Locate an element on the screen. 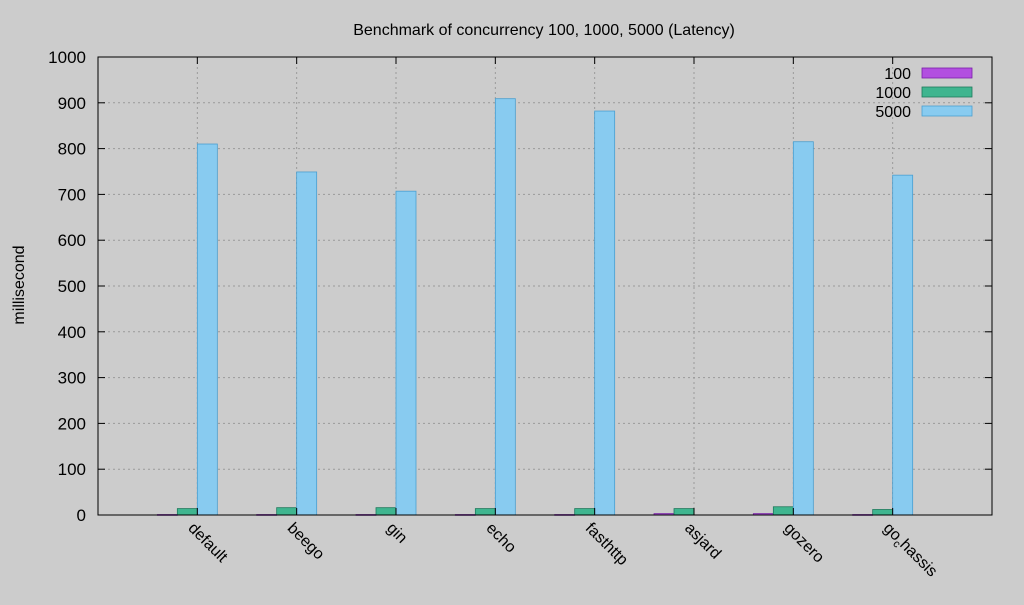 The height and width of the screenshot is (605, 1024). y-tick-label: 600 is located at coordinates (72, 240).